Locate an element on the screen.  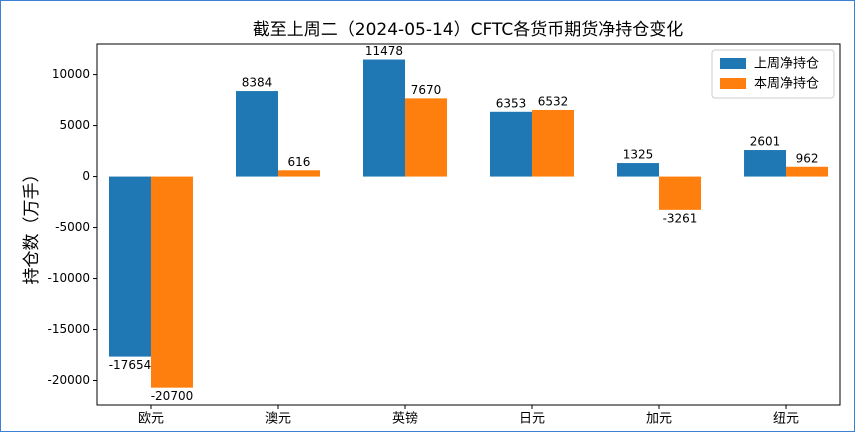
y-tick-label: -20000 is located at coordinates (68, 380).